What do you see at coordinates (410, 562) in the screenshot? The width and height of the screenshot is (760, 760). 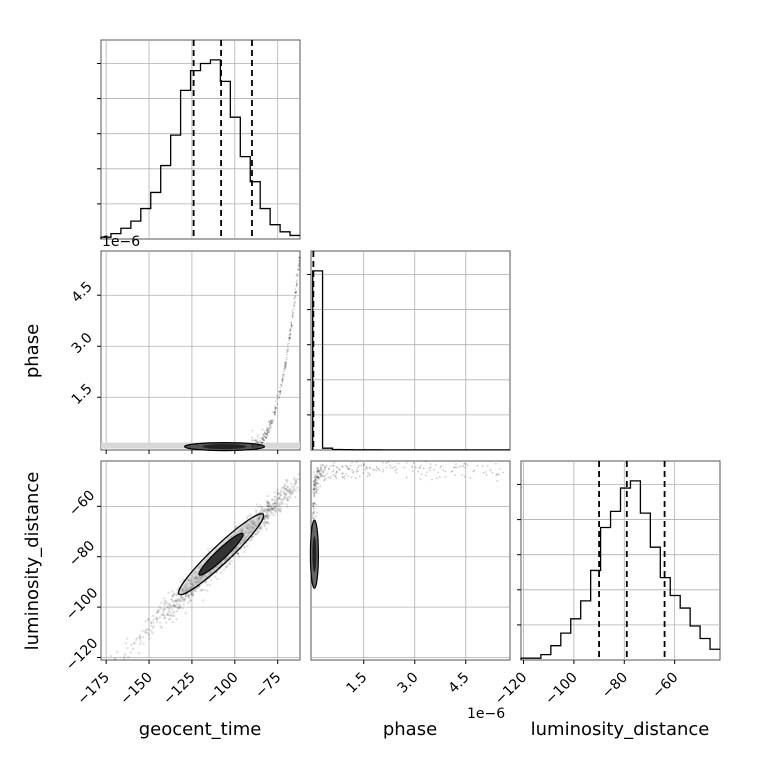 I see `scatter-luminosity-distance-vs-phase-panel` at bounding box center [410, 562].